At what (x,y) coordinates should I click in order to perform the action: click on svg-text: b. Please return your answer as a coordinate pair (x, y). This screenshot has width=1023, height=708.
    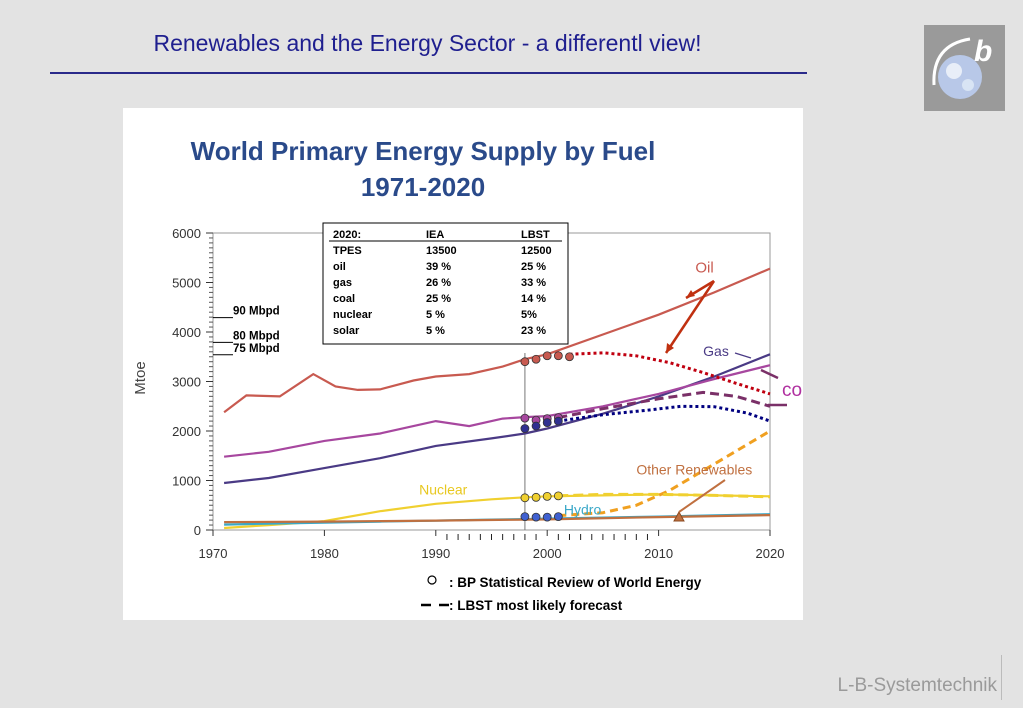
    Looking at the image, I should click on (983, 51).